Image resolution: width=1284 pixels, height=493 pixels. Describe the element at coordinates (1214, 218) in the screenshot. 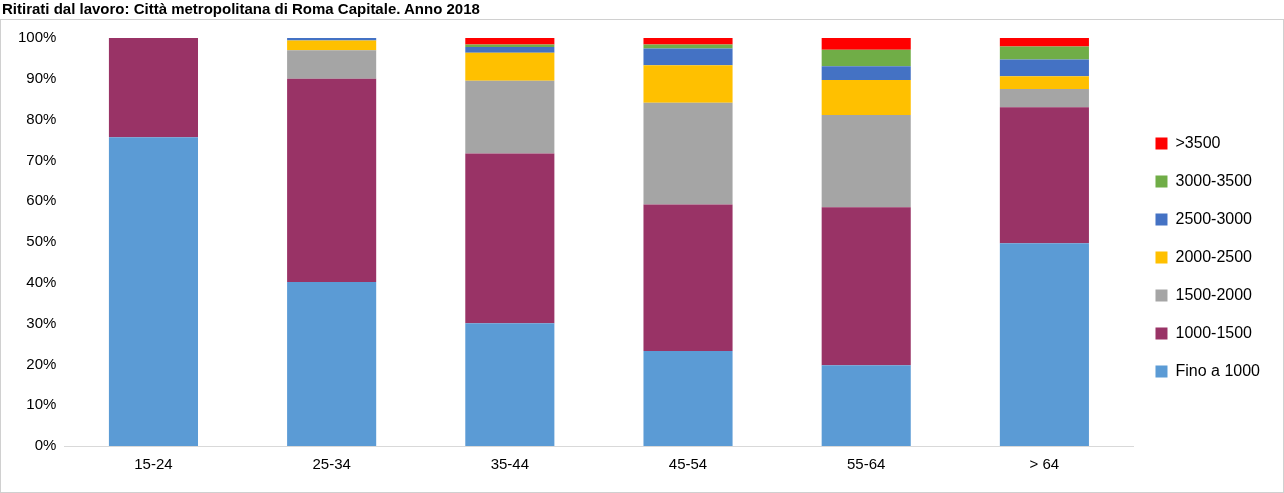

I see `legend-label: 2500-3000` at that location.